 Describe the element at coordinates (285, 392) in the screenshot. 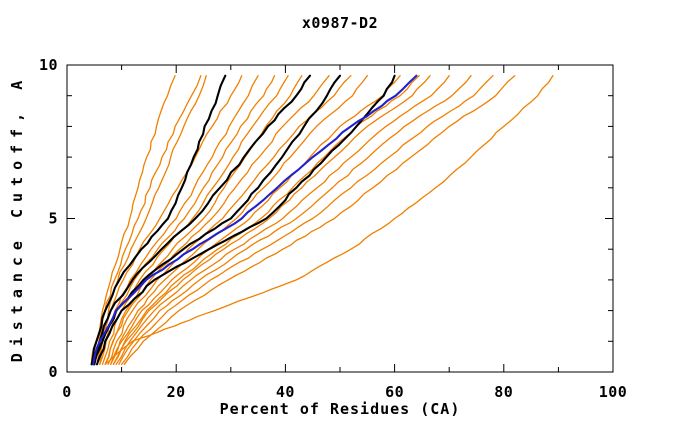

I see `x-tick-label: 40` at that location.